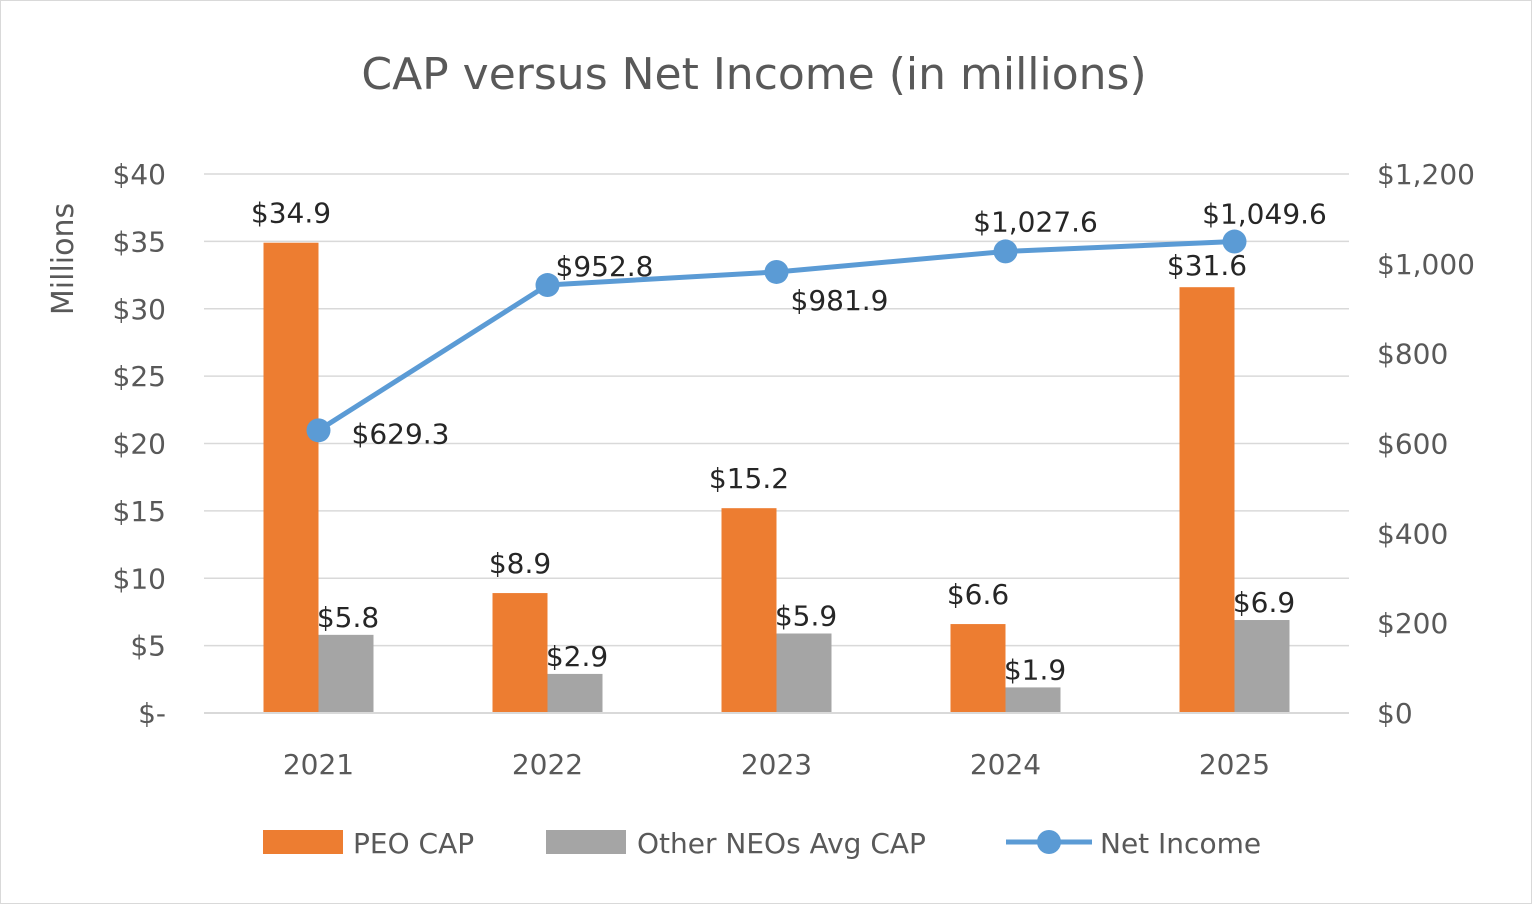 The width and height of the screenshot is (1532, 905). What do you see at coordinates (1412, 444) in the screenshot?
I see `right-tick-label: $600` at bounding box center [1412, 444].